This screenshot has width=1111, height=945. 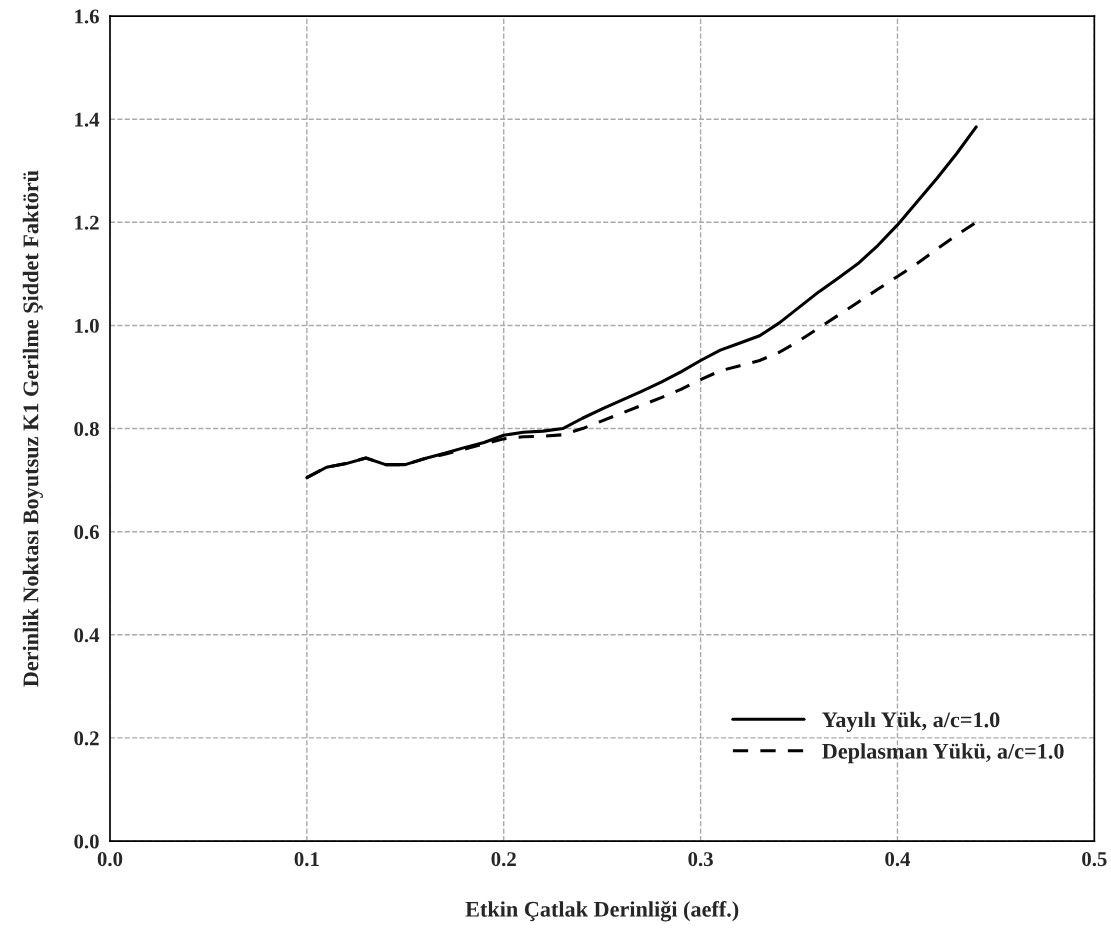 What do you see at coordinates (86, 429) in the screenshot?
I see `y-tick-label: 0.8` at bounding box center [86, 429].